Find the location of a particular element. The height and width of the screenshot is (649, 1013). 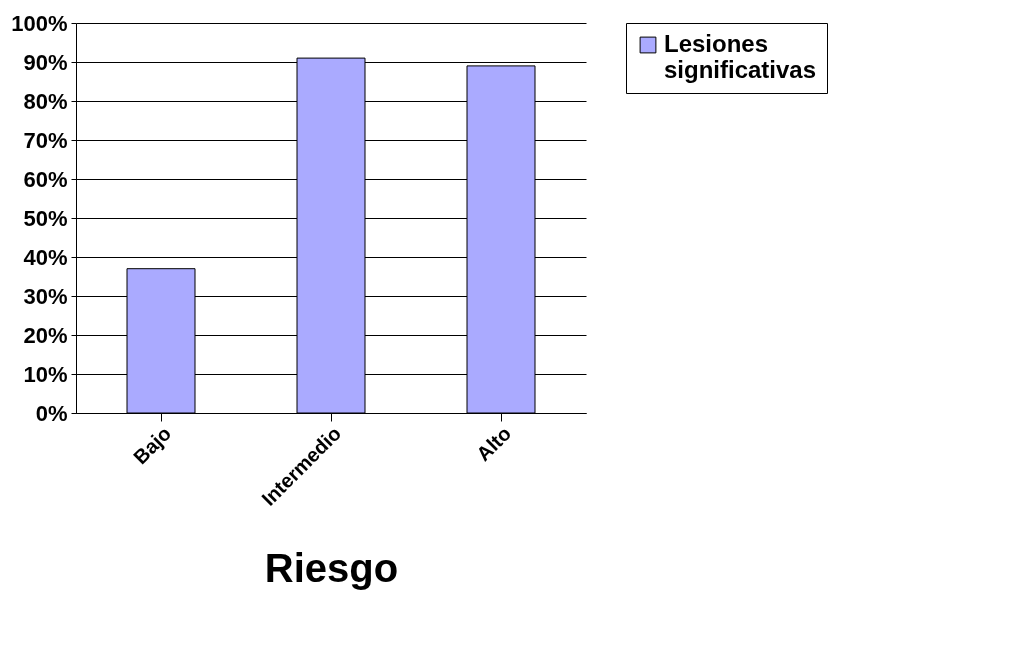

y-tick-label: 40% is located at coordinates (45, 257).